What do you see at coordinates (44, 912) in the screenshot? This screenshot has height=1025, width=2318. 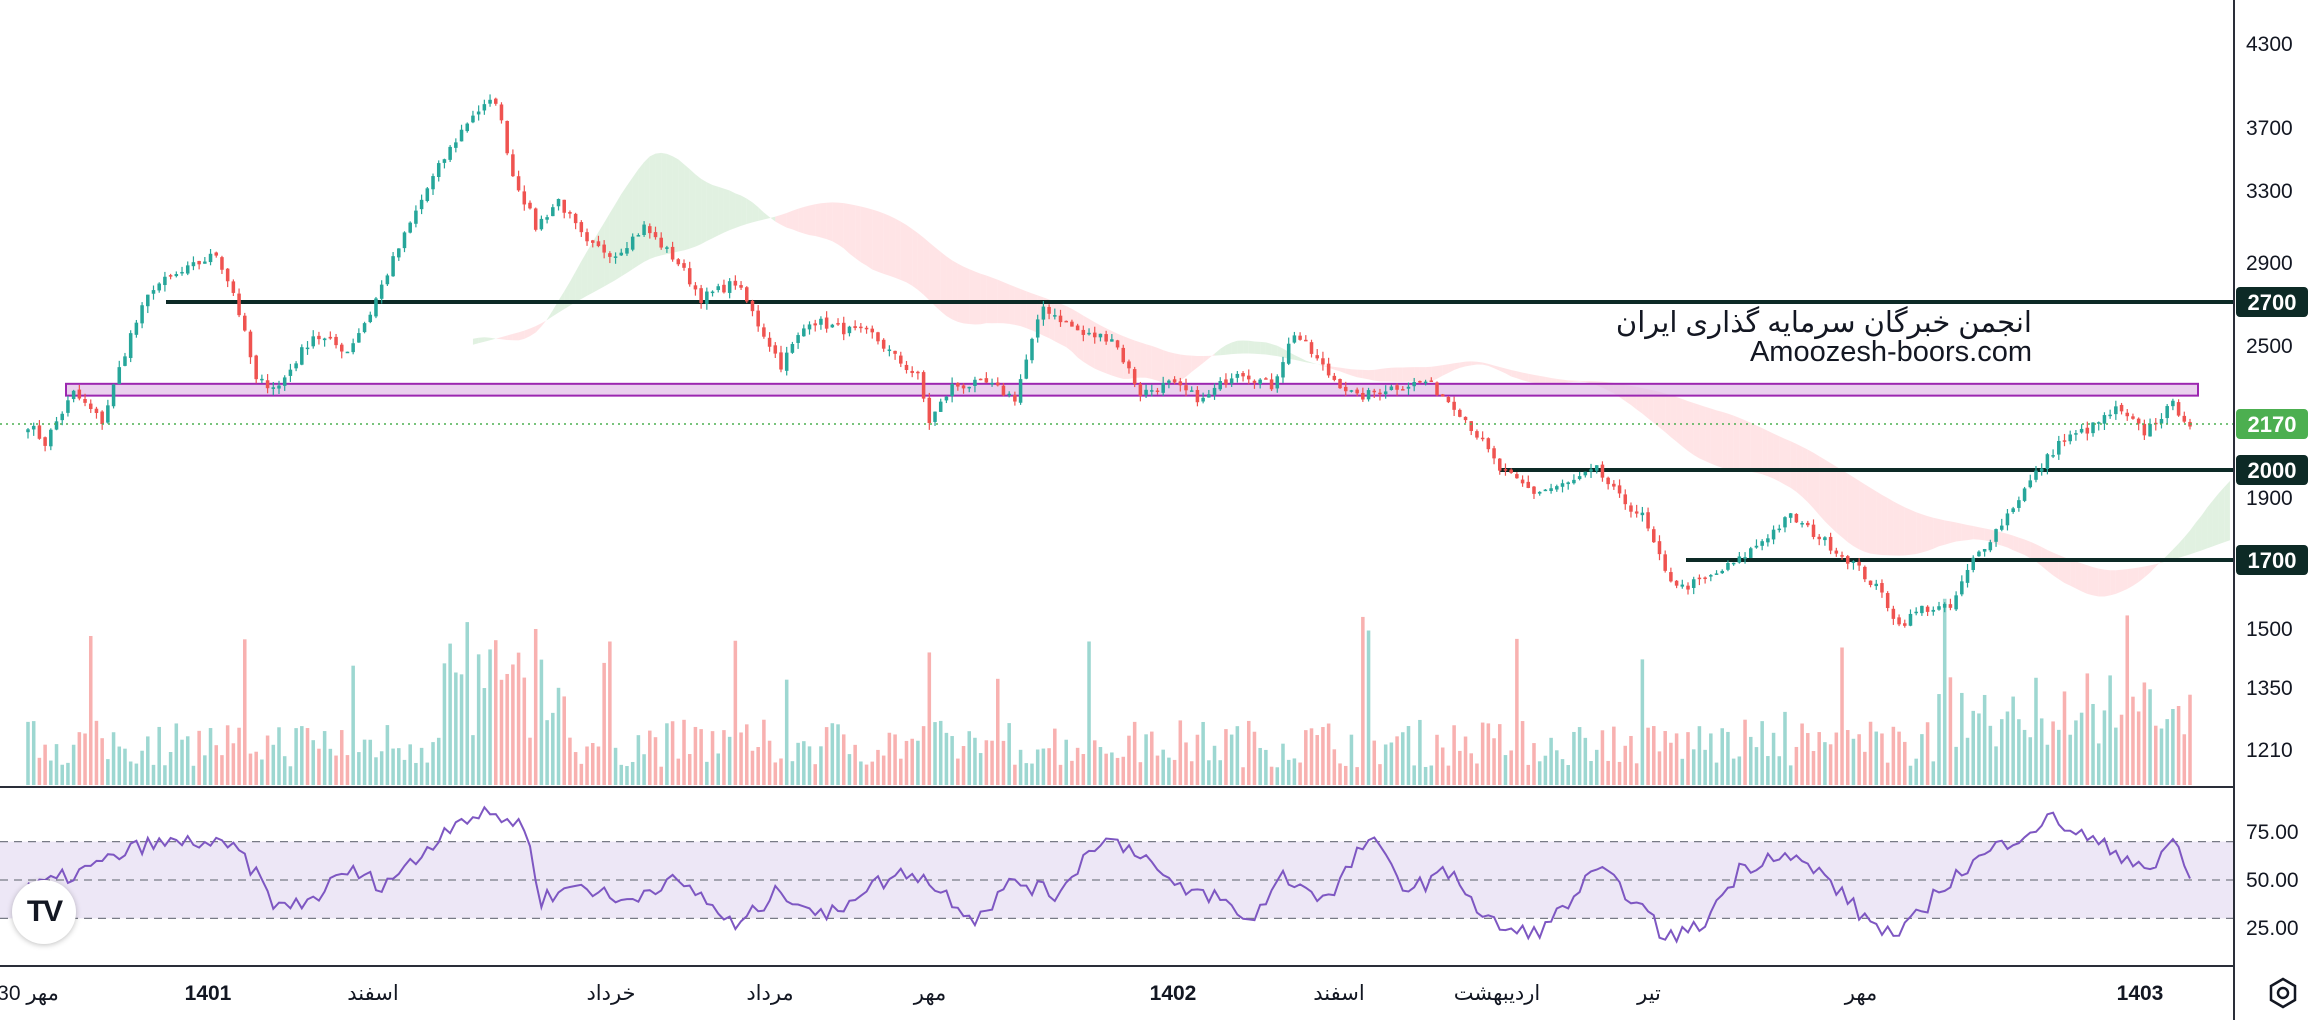 I see `tradingview-logo-icon: TV` at bounding box center [44, 912].